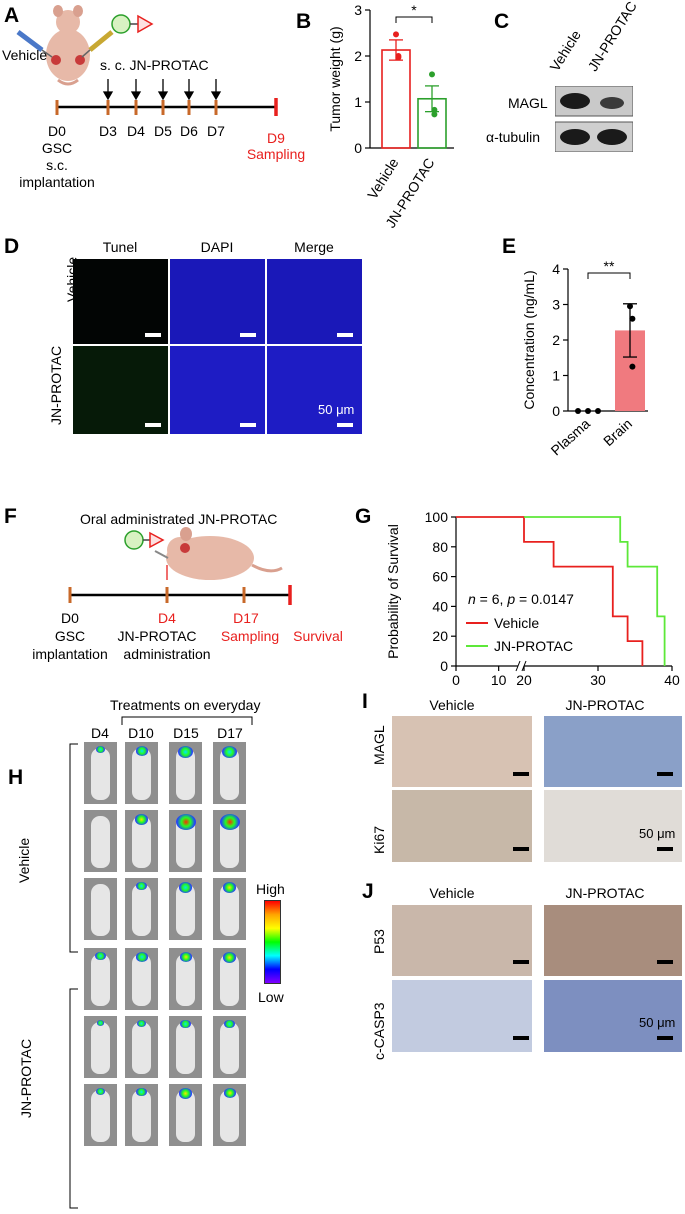 This screenshot has width=685, height=1214. I want to click on f-day-d4: D4, so click(167, 618).